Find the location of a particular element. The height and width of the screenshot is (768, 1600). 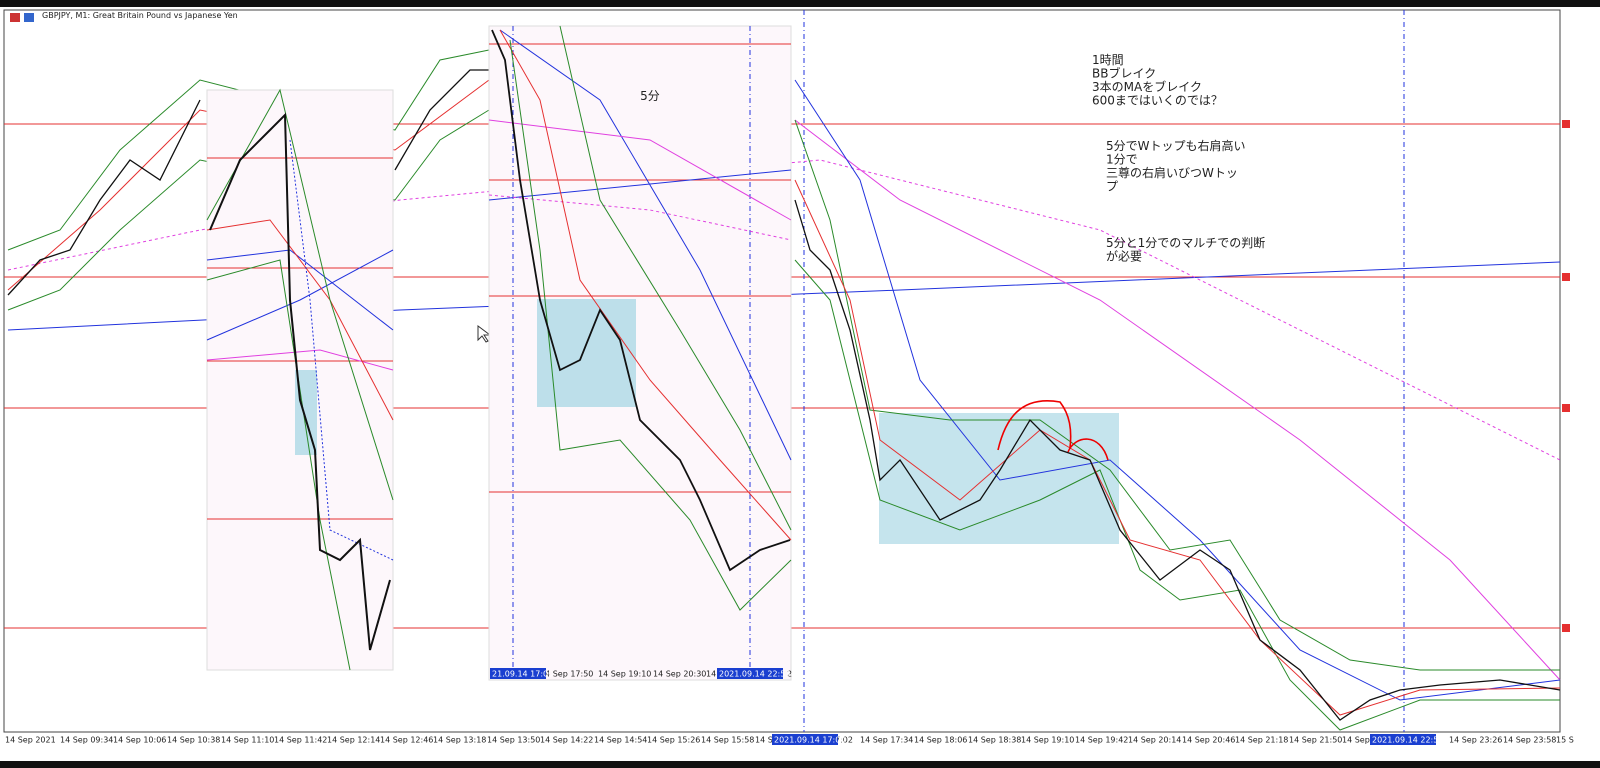

time-marker: 21.09.14 17:00 is located at coordinates (522, 674).